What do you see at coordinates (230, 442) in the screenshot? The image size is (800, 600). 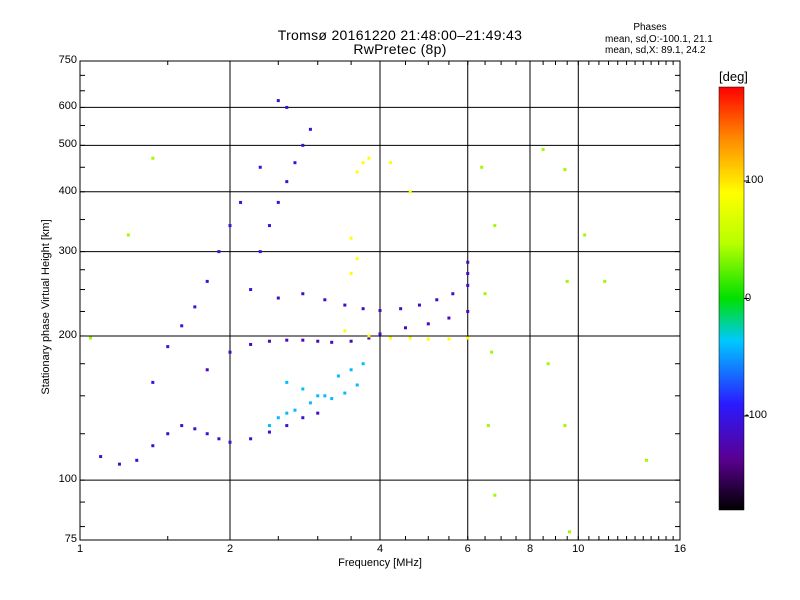 I see `data-point-s0-p9` at bounding box center [230, 442].